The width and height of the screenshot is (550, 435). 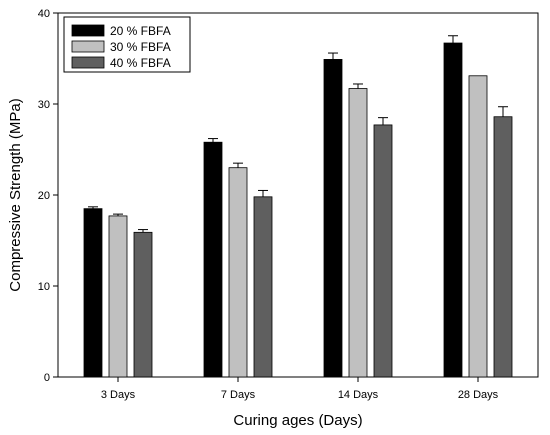 I want to click on legend-swatch-20-fbfa, so click(x=88, y=30).